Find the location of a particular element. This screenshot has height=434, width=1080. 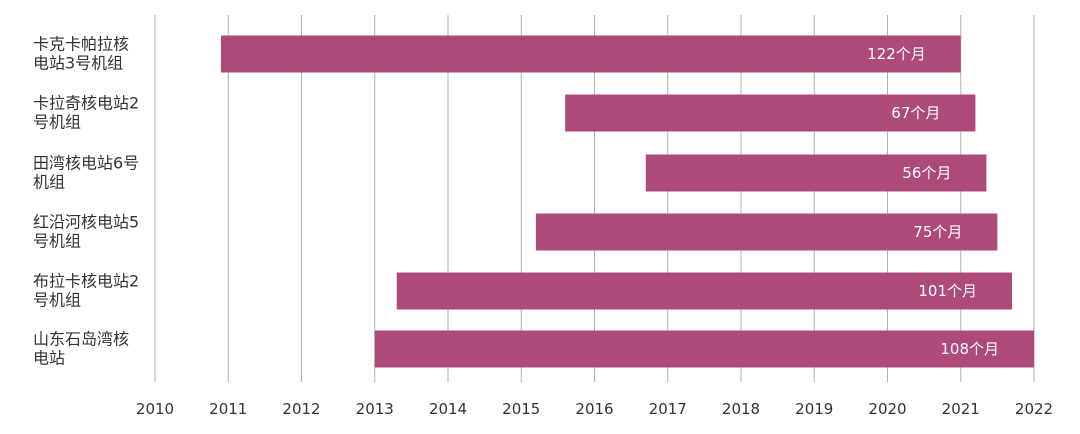

category-label-line: 卡克卡帕拉核 is located at coordinates (81, 44).